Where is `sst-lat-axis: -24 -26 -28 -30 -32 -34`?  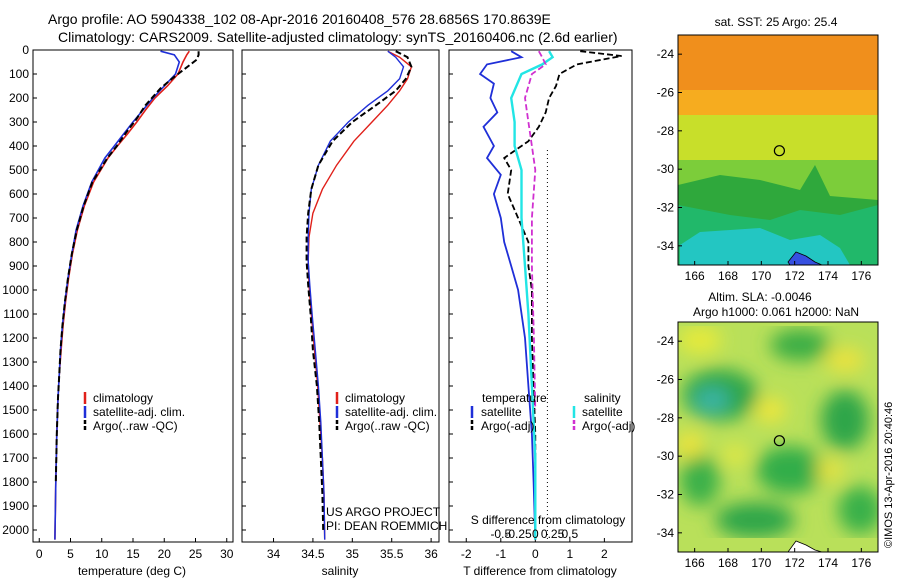 sst-lat-axis: -24 -26 -28 -30 -32 -34 is located at coordinates (669, 150).